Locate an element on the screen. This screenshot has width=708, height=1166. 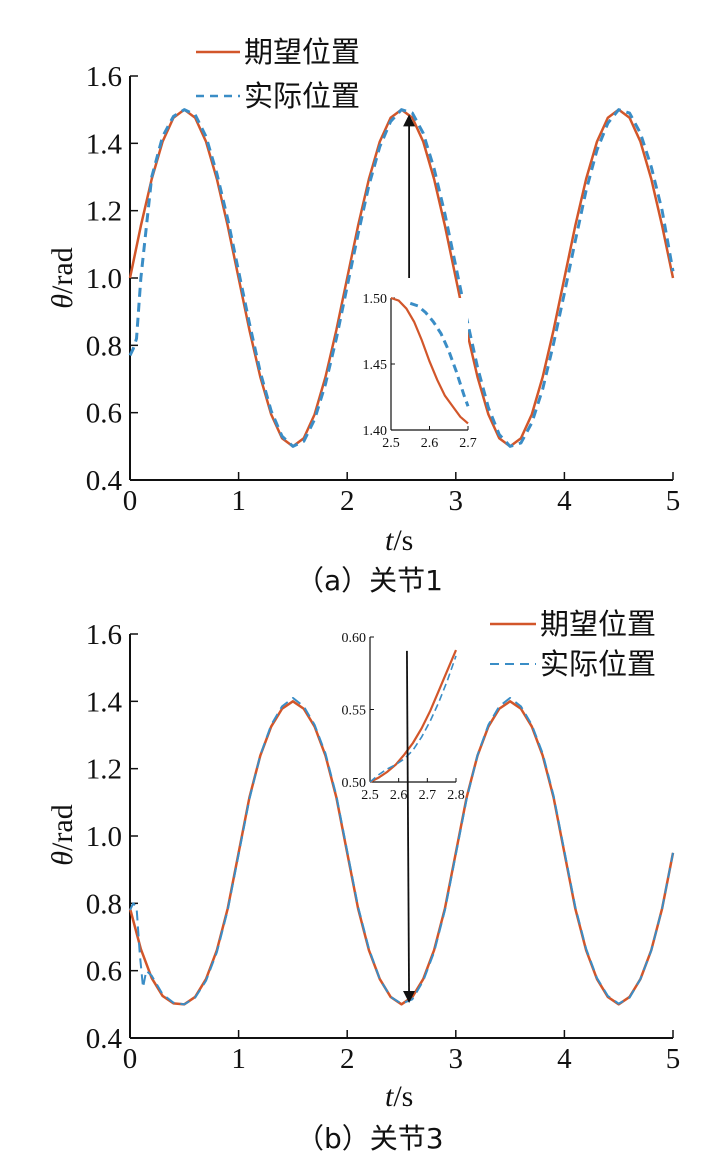
legend-label-actual-a: 实际位置 is located at coordinates (302, 96).